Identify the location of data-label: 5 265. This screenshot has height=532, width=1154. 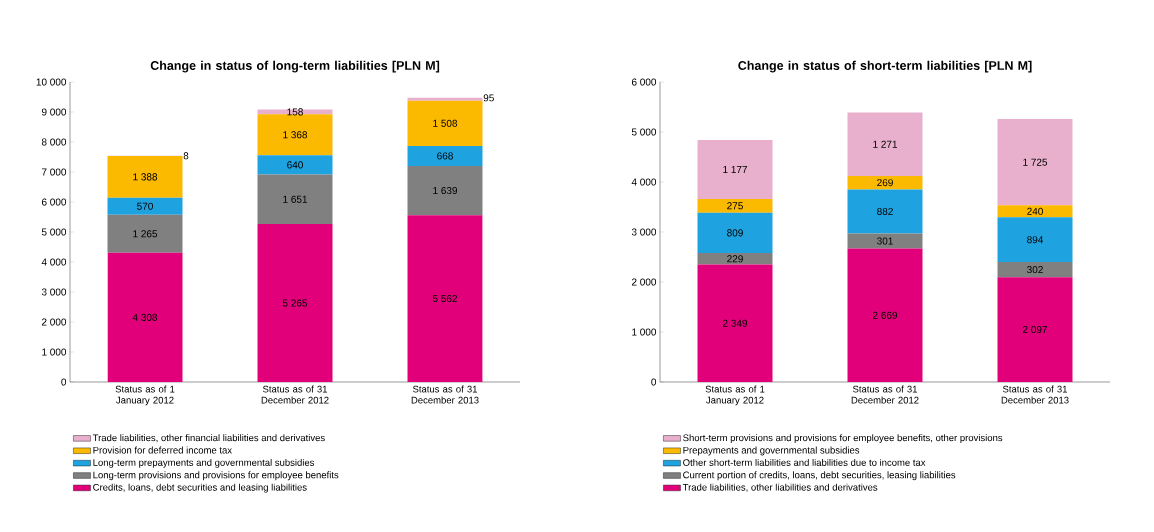
(295, 303).